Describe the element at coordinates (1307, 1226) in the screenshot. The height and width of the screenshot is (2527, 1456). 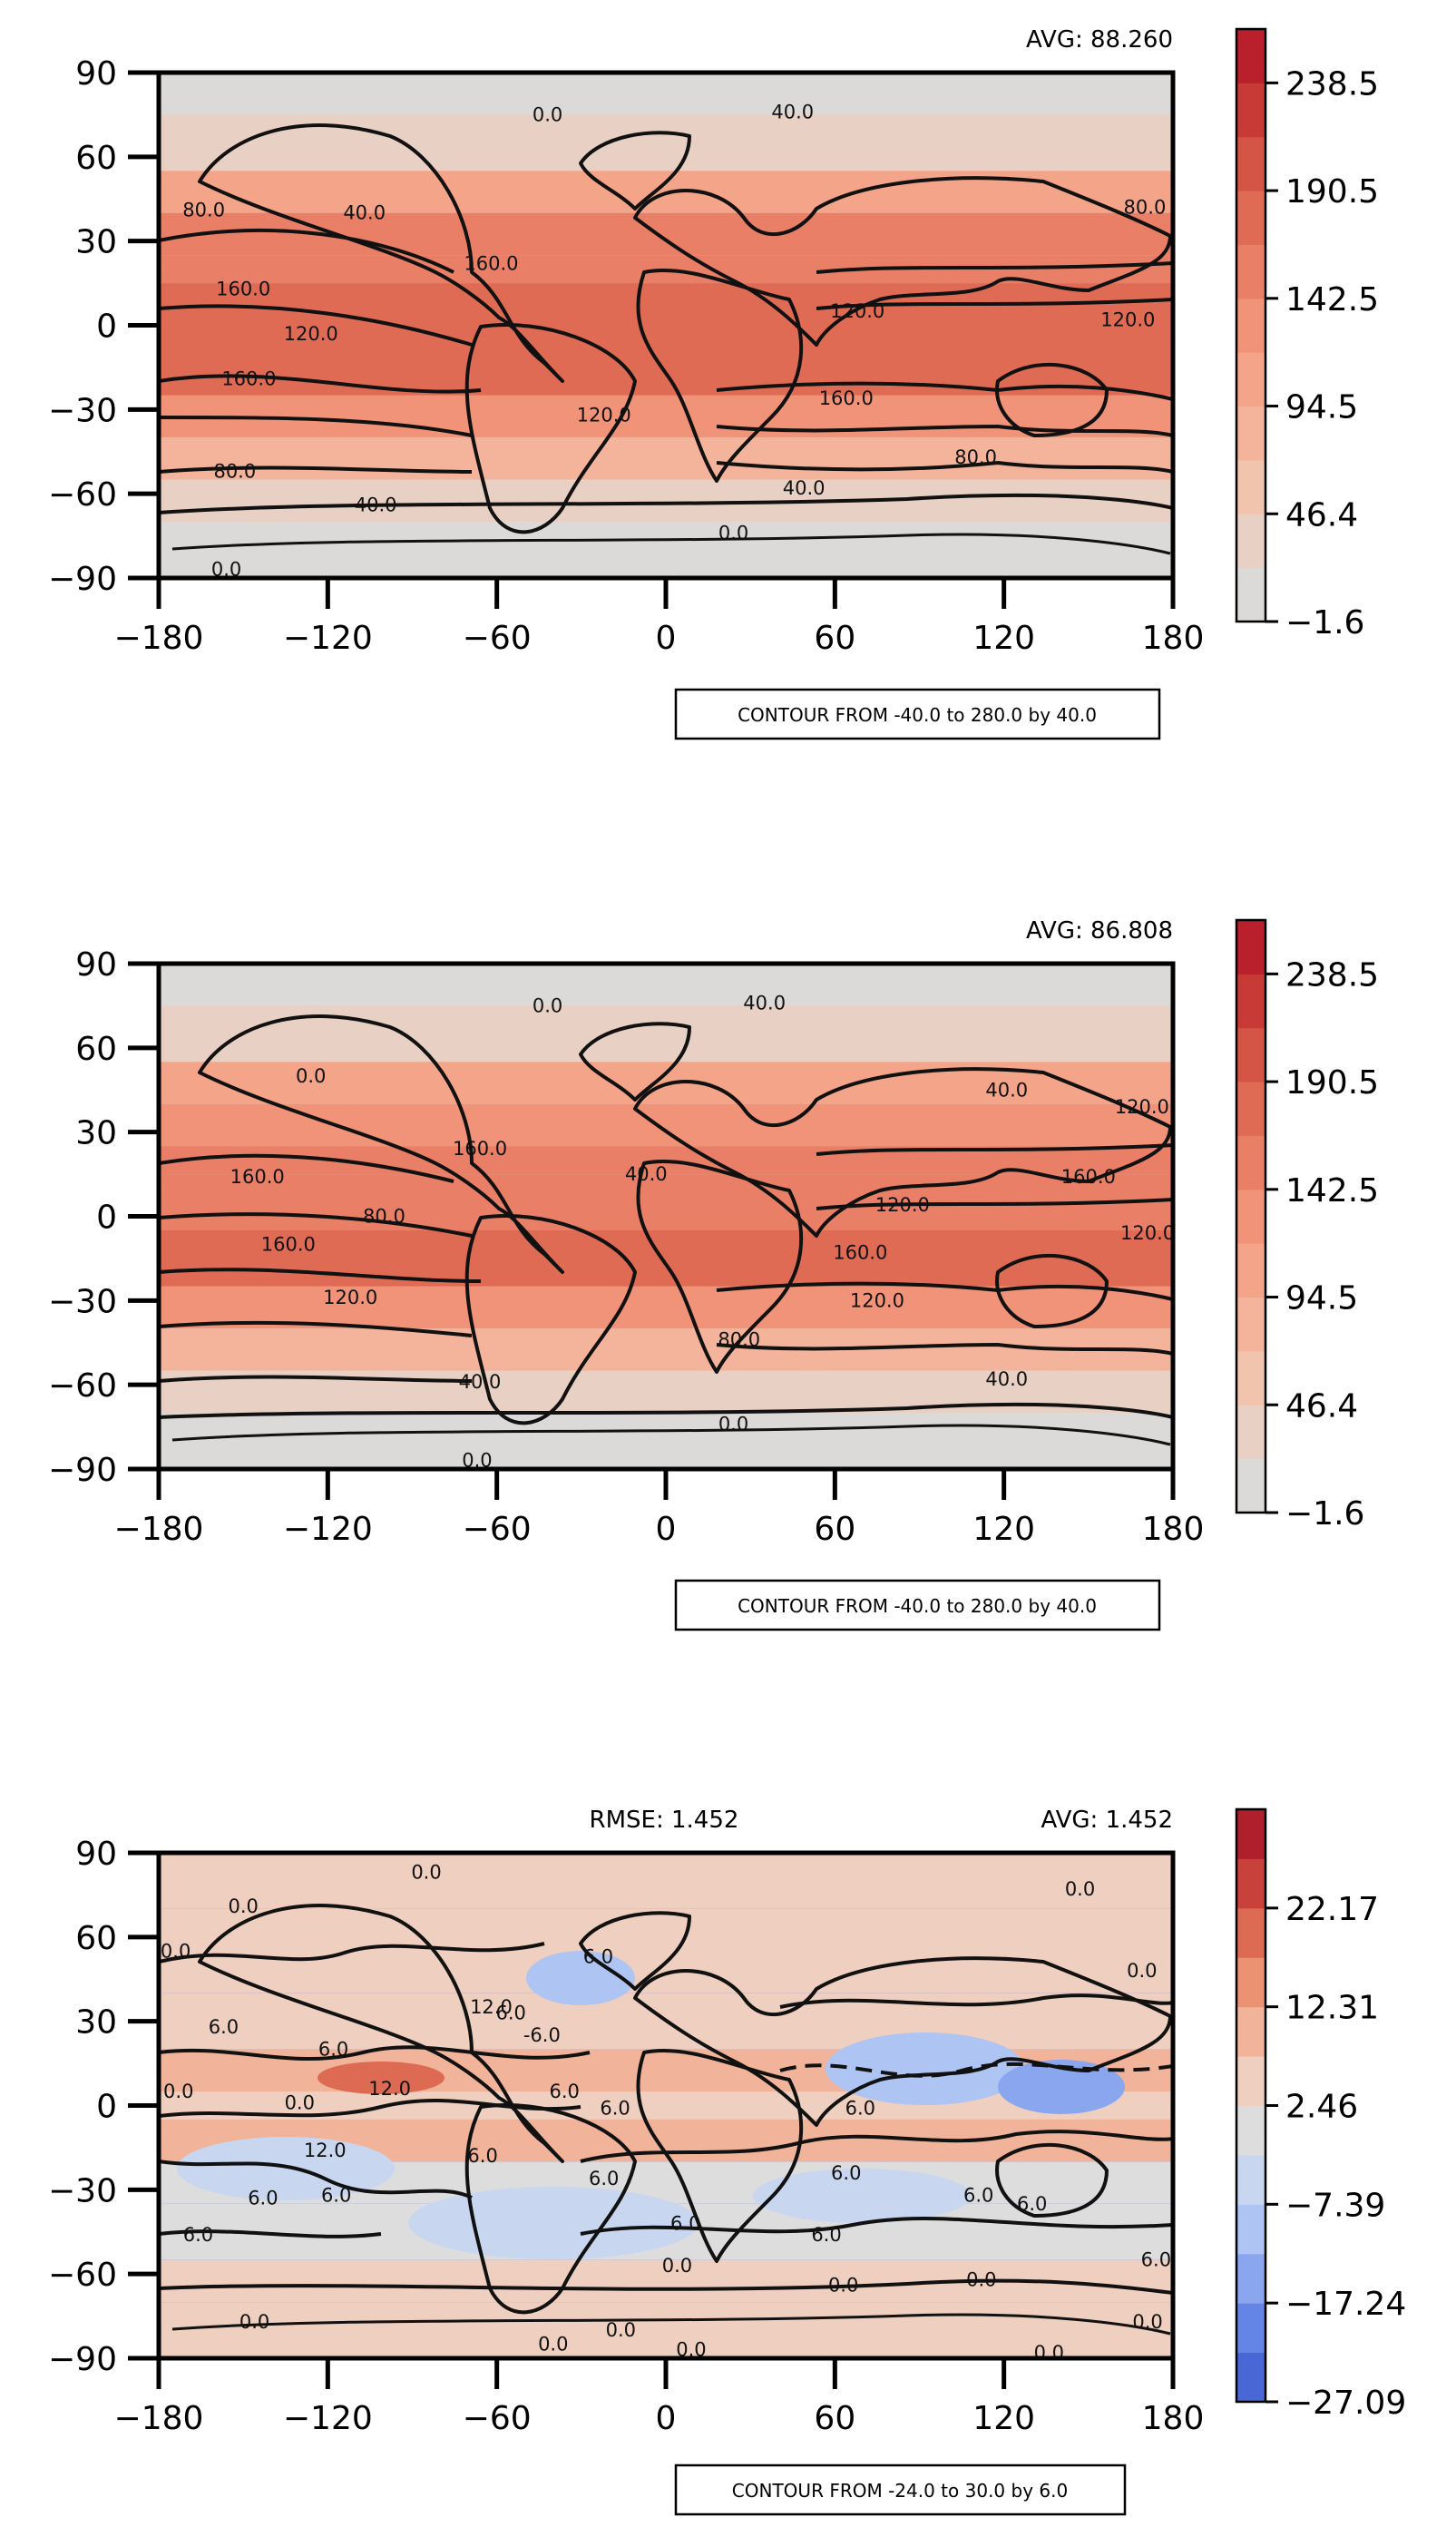
I see `colorbar: 238.5 190.5 142.5 94.5 46.4 −1.6` at that location.